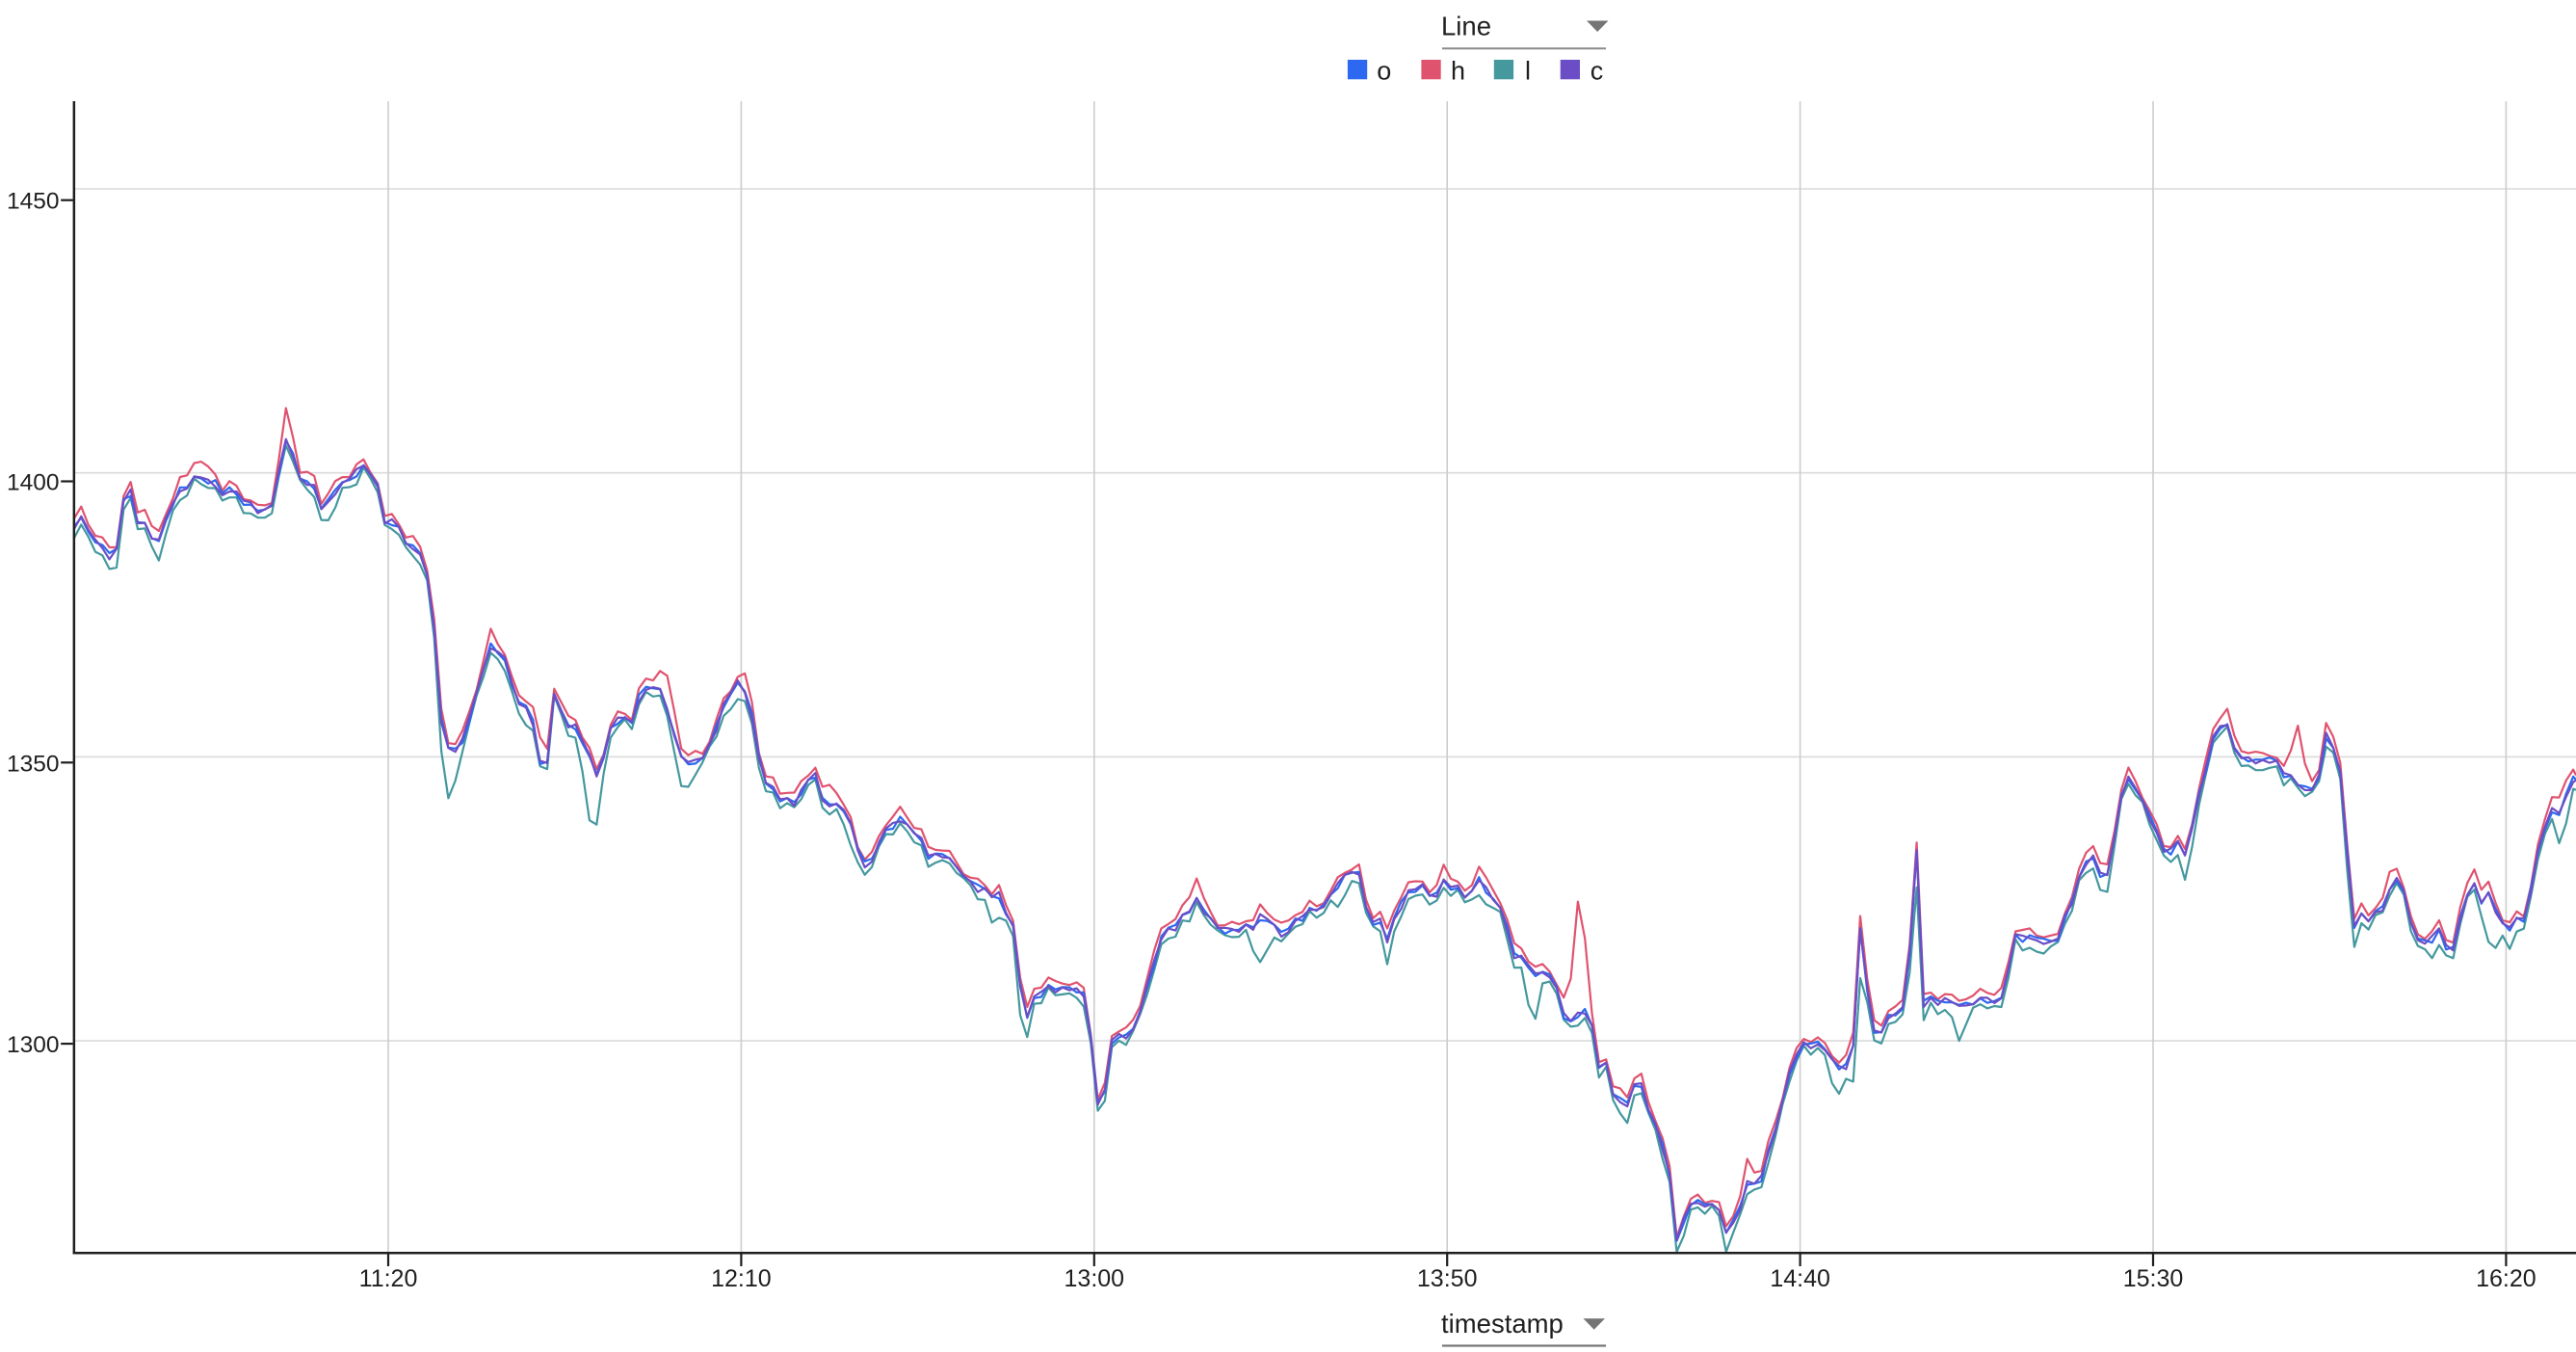 The height and width of the screenshot is (1352, 2576). Describe the element at coordinates (1528, 70) in the screenshot. I see `svg-text: l` at that location.